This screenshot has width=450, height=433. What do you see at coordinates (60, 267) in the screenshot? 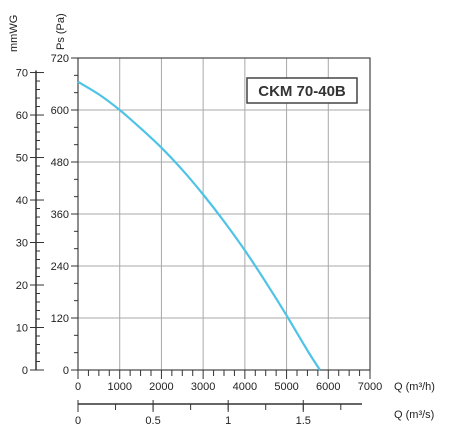
I see `y-tick-label: 240` at bounding box center [60, 267].